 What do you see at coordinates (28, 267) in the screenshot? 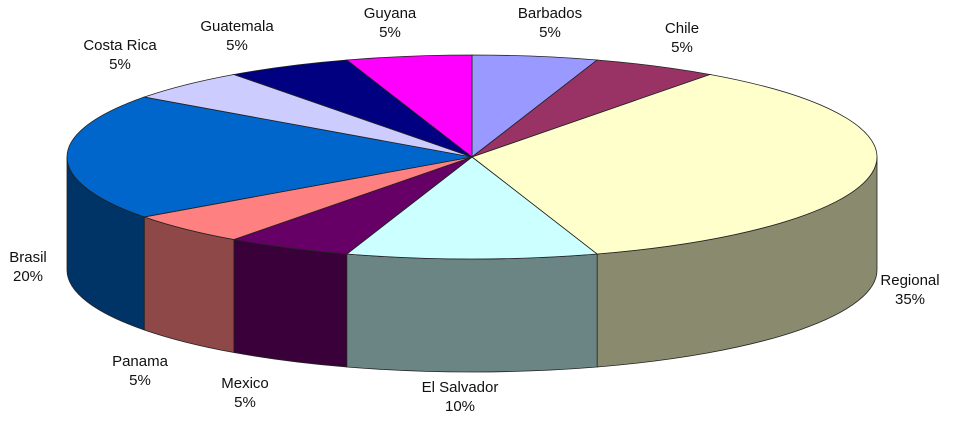
I see `data-label-brasil: Brasil 20%` at bounding box center [28, 267].